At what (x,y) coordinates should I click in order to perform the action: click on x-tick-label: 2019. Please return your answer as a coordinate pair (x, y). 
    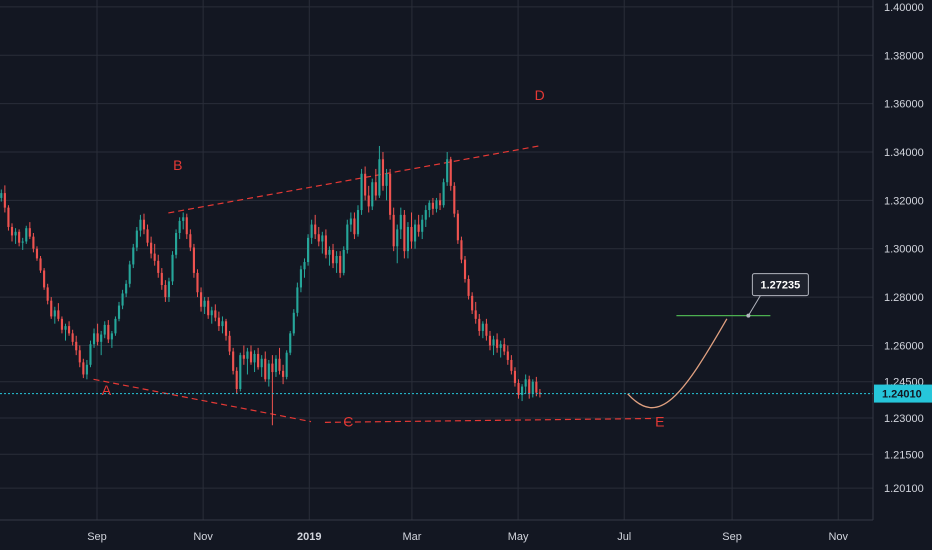
    Looking at the image, I should click on (309, 537).